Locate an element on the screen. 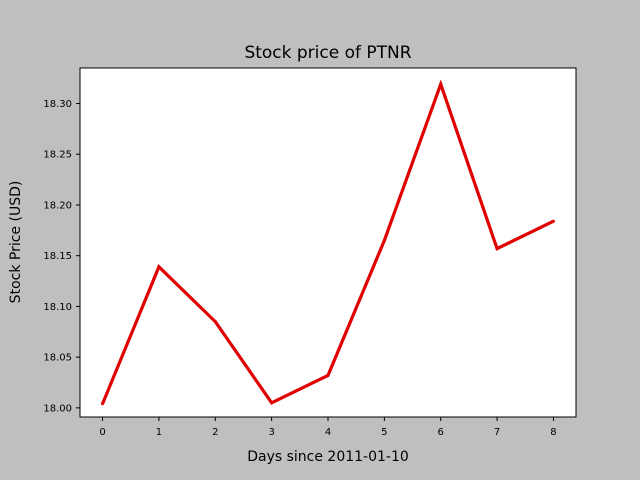  x-tick-label: 8 is located at coordinates (553, 432).